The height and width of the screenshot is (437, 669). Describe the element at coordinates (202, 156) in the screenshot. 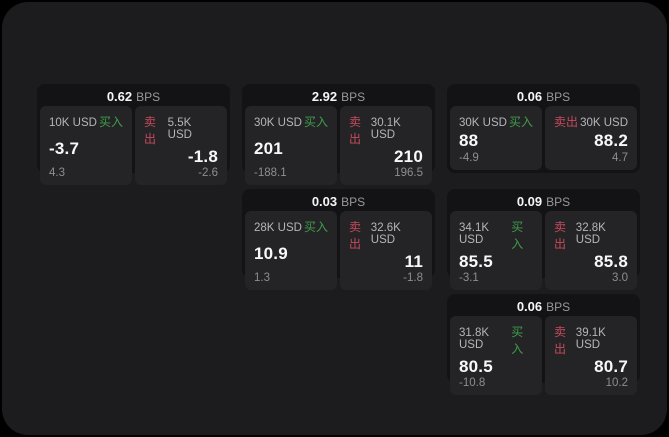

I see `sell-price: -1.8` at that location.